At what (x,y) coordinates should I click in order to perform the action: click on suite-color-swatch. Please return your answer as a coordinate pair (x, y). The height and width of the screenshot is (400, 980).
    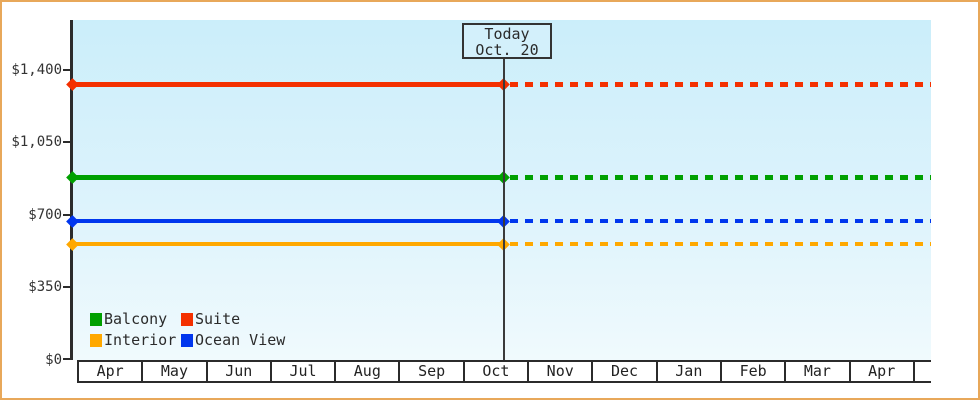
    Looking at the image, I should click on (187, 319).